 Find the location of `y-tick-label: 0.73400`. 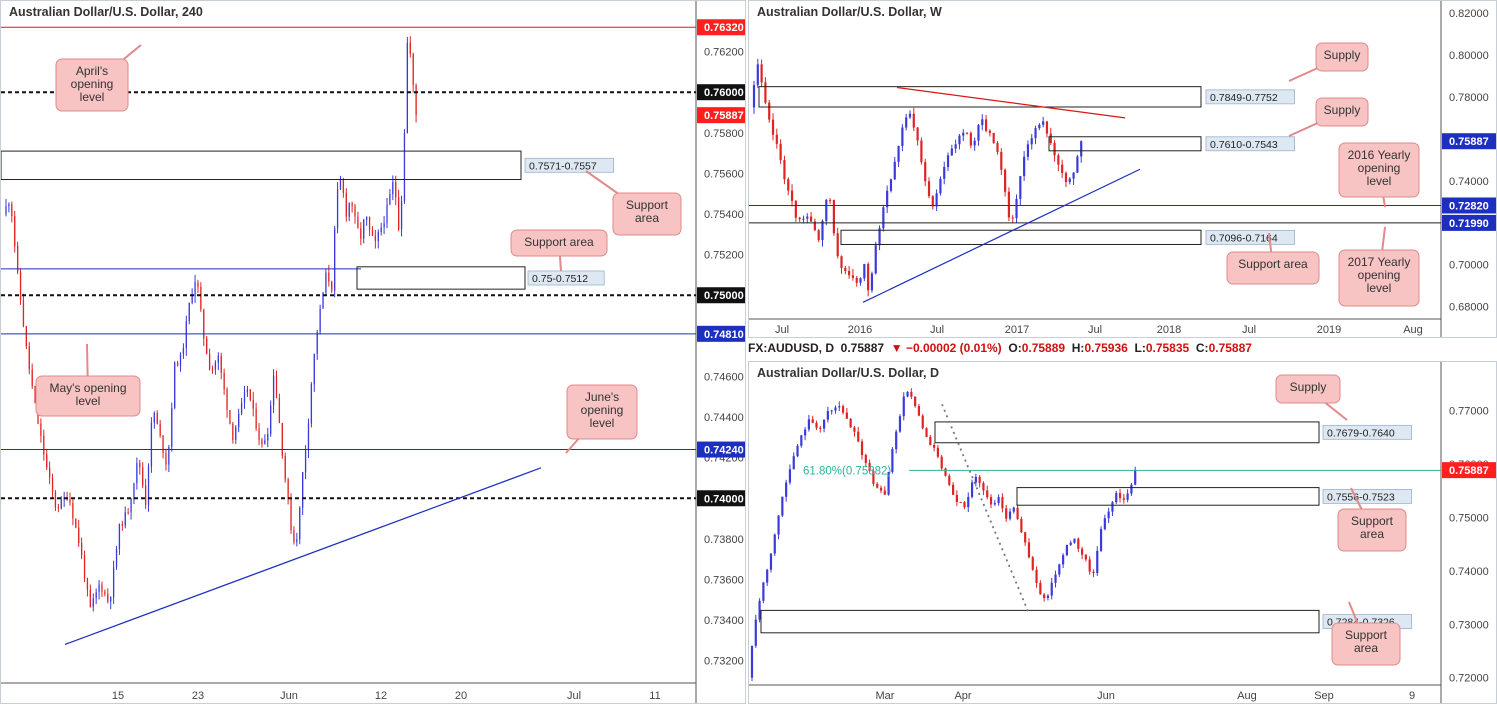

y-tick-label: 0.73400 is located at coordinates (724, 621).